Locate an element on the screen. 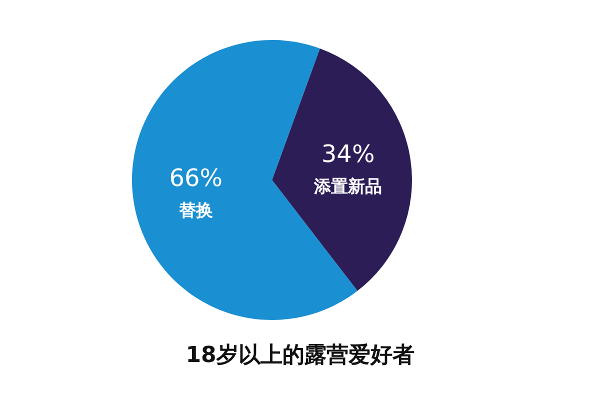  slice-label: 添置新品 is located at coordinates (347, 187).